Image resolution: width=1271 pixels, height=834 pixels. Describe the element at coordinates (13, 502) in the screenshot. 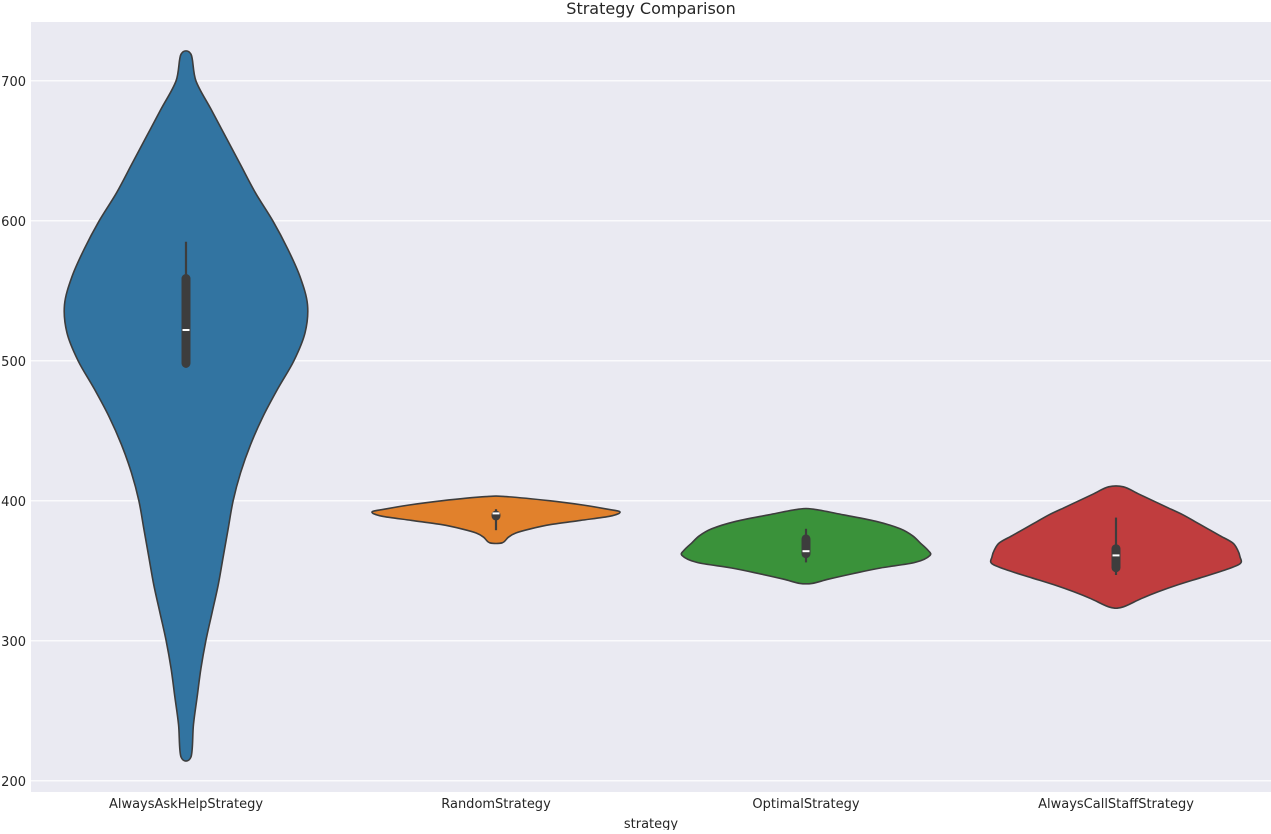

I see `y-tick-label: 400` at that location.